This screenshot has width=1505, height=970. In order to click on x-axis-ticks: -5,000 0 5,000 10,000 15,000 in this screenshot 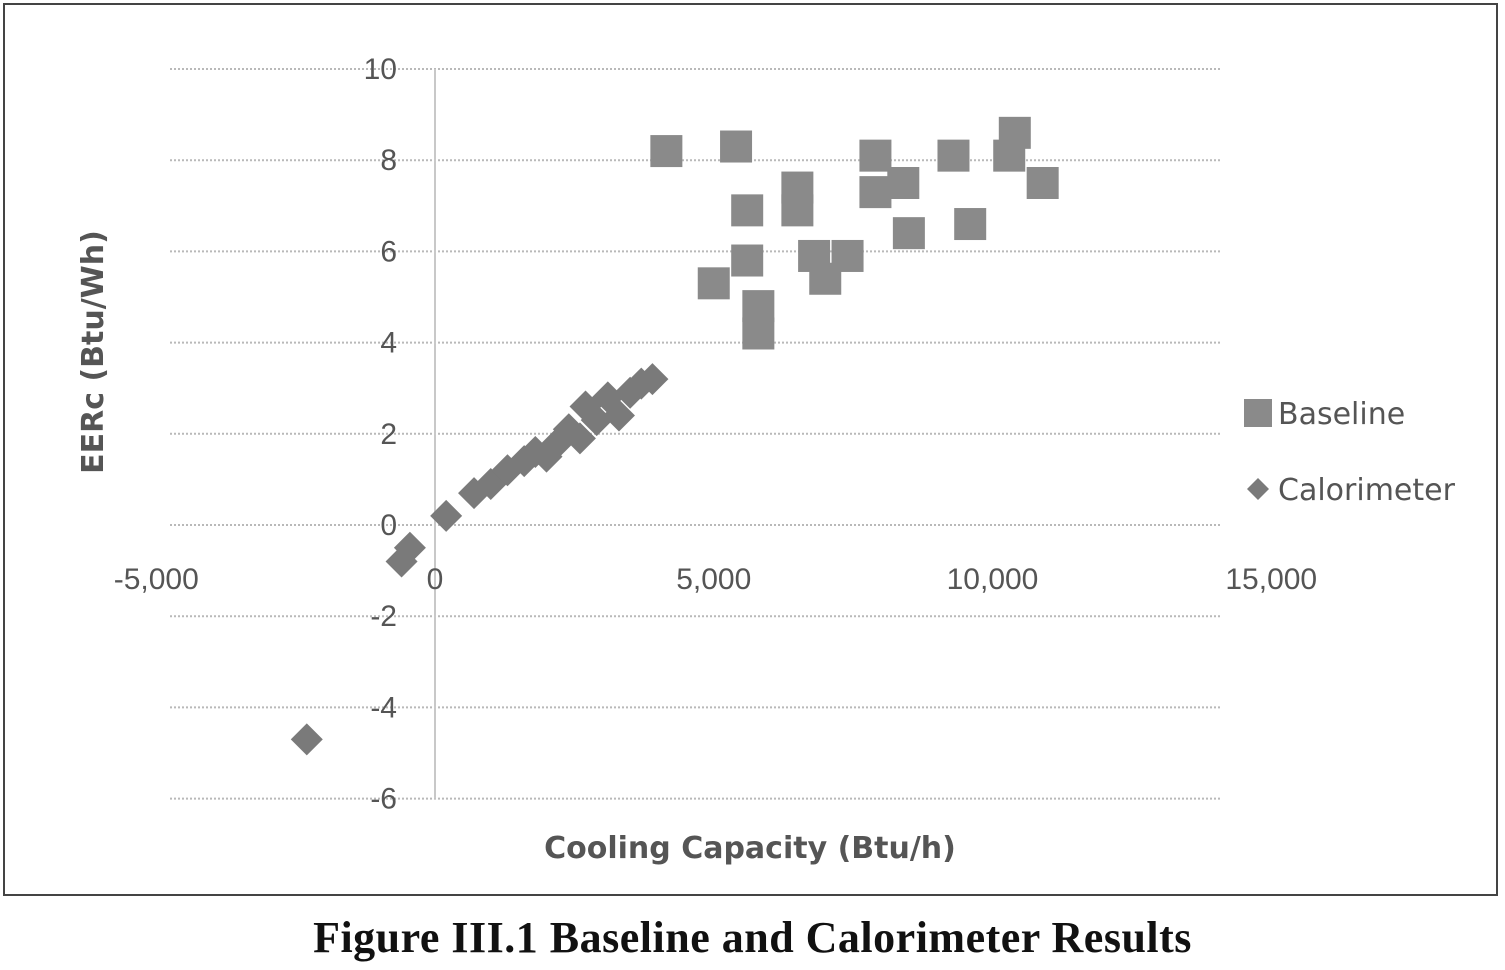, I will do `click(715, 579)`.